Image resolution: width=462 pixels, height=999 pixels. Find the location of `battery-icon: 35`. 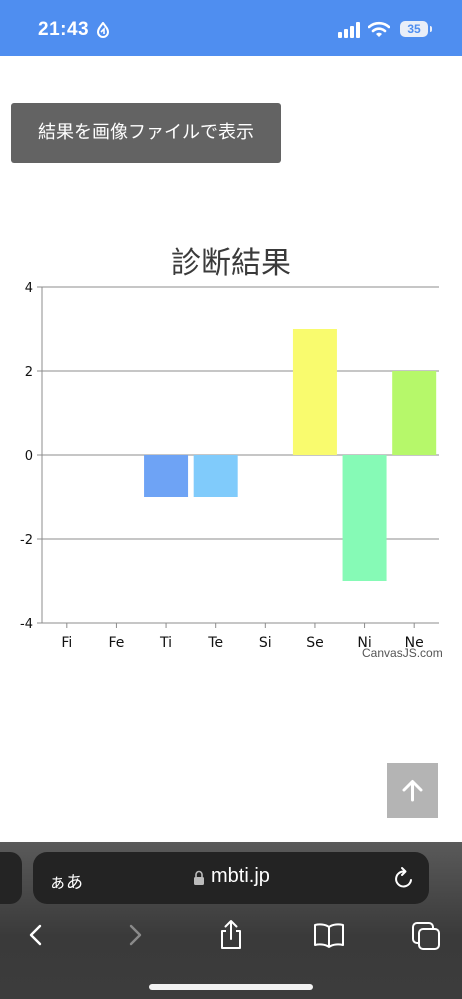

battery-icon: 35 is located at coordinates (414, 29).